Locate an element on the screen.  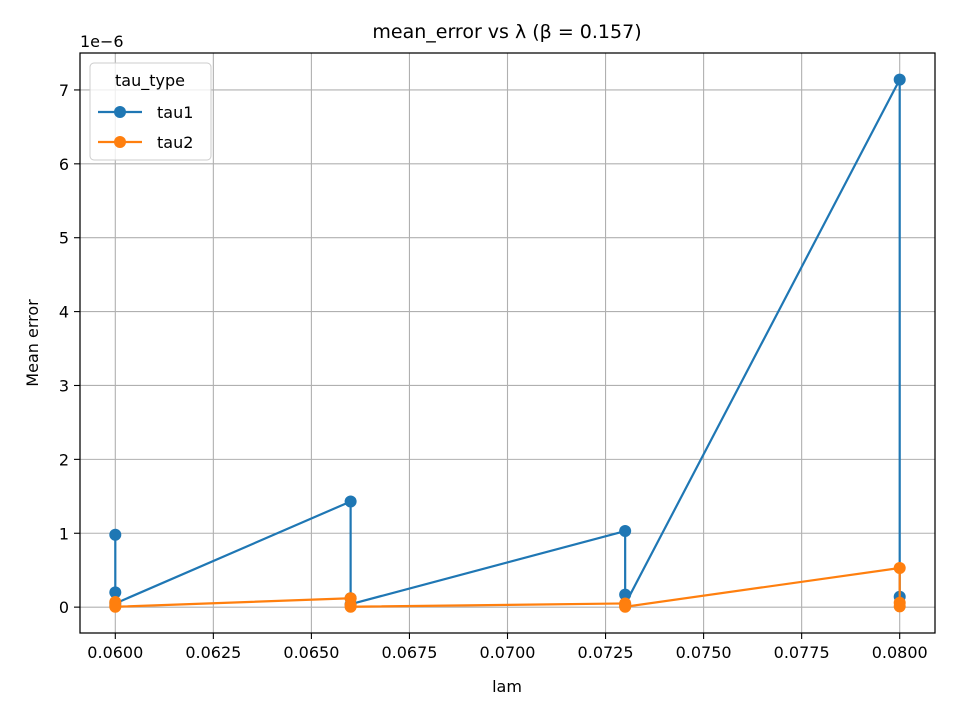
y-tick-label: 0 is located at coordinates (64, 607).